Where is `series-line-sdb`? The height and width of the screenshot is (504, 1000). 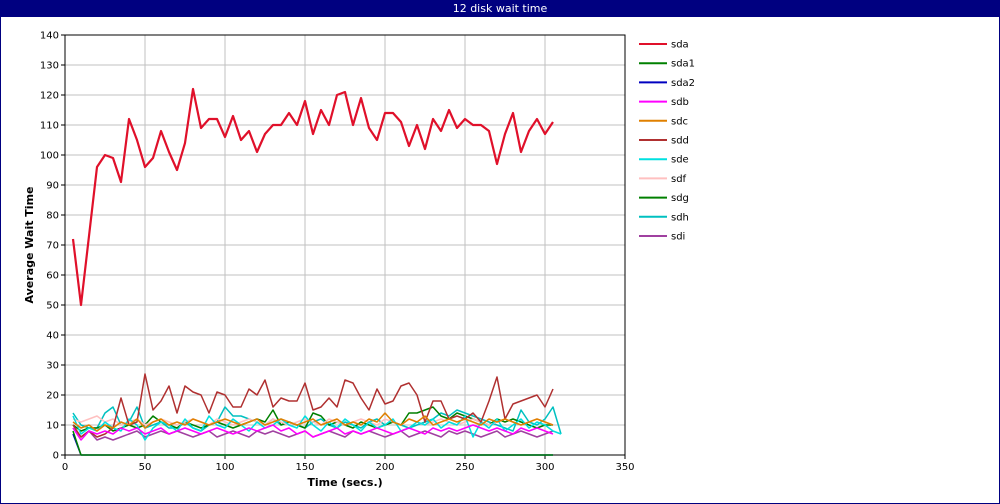 series-line-sdb is located at coordinates (313, 432).